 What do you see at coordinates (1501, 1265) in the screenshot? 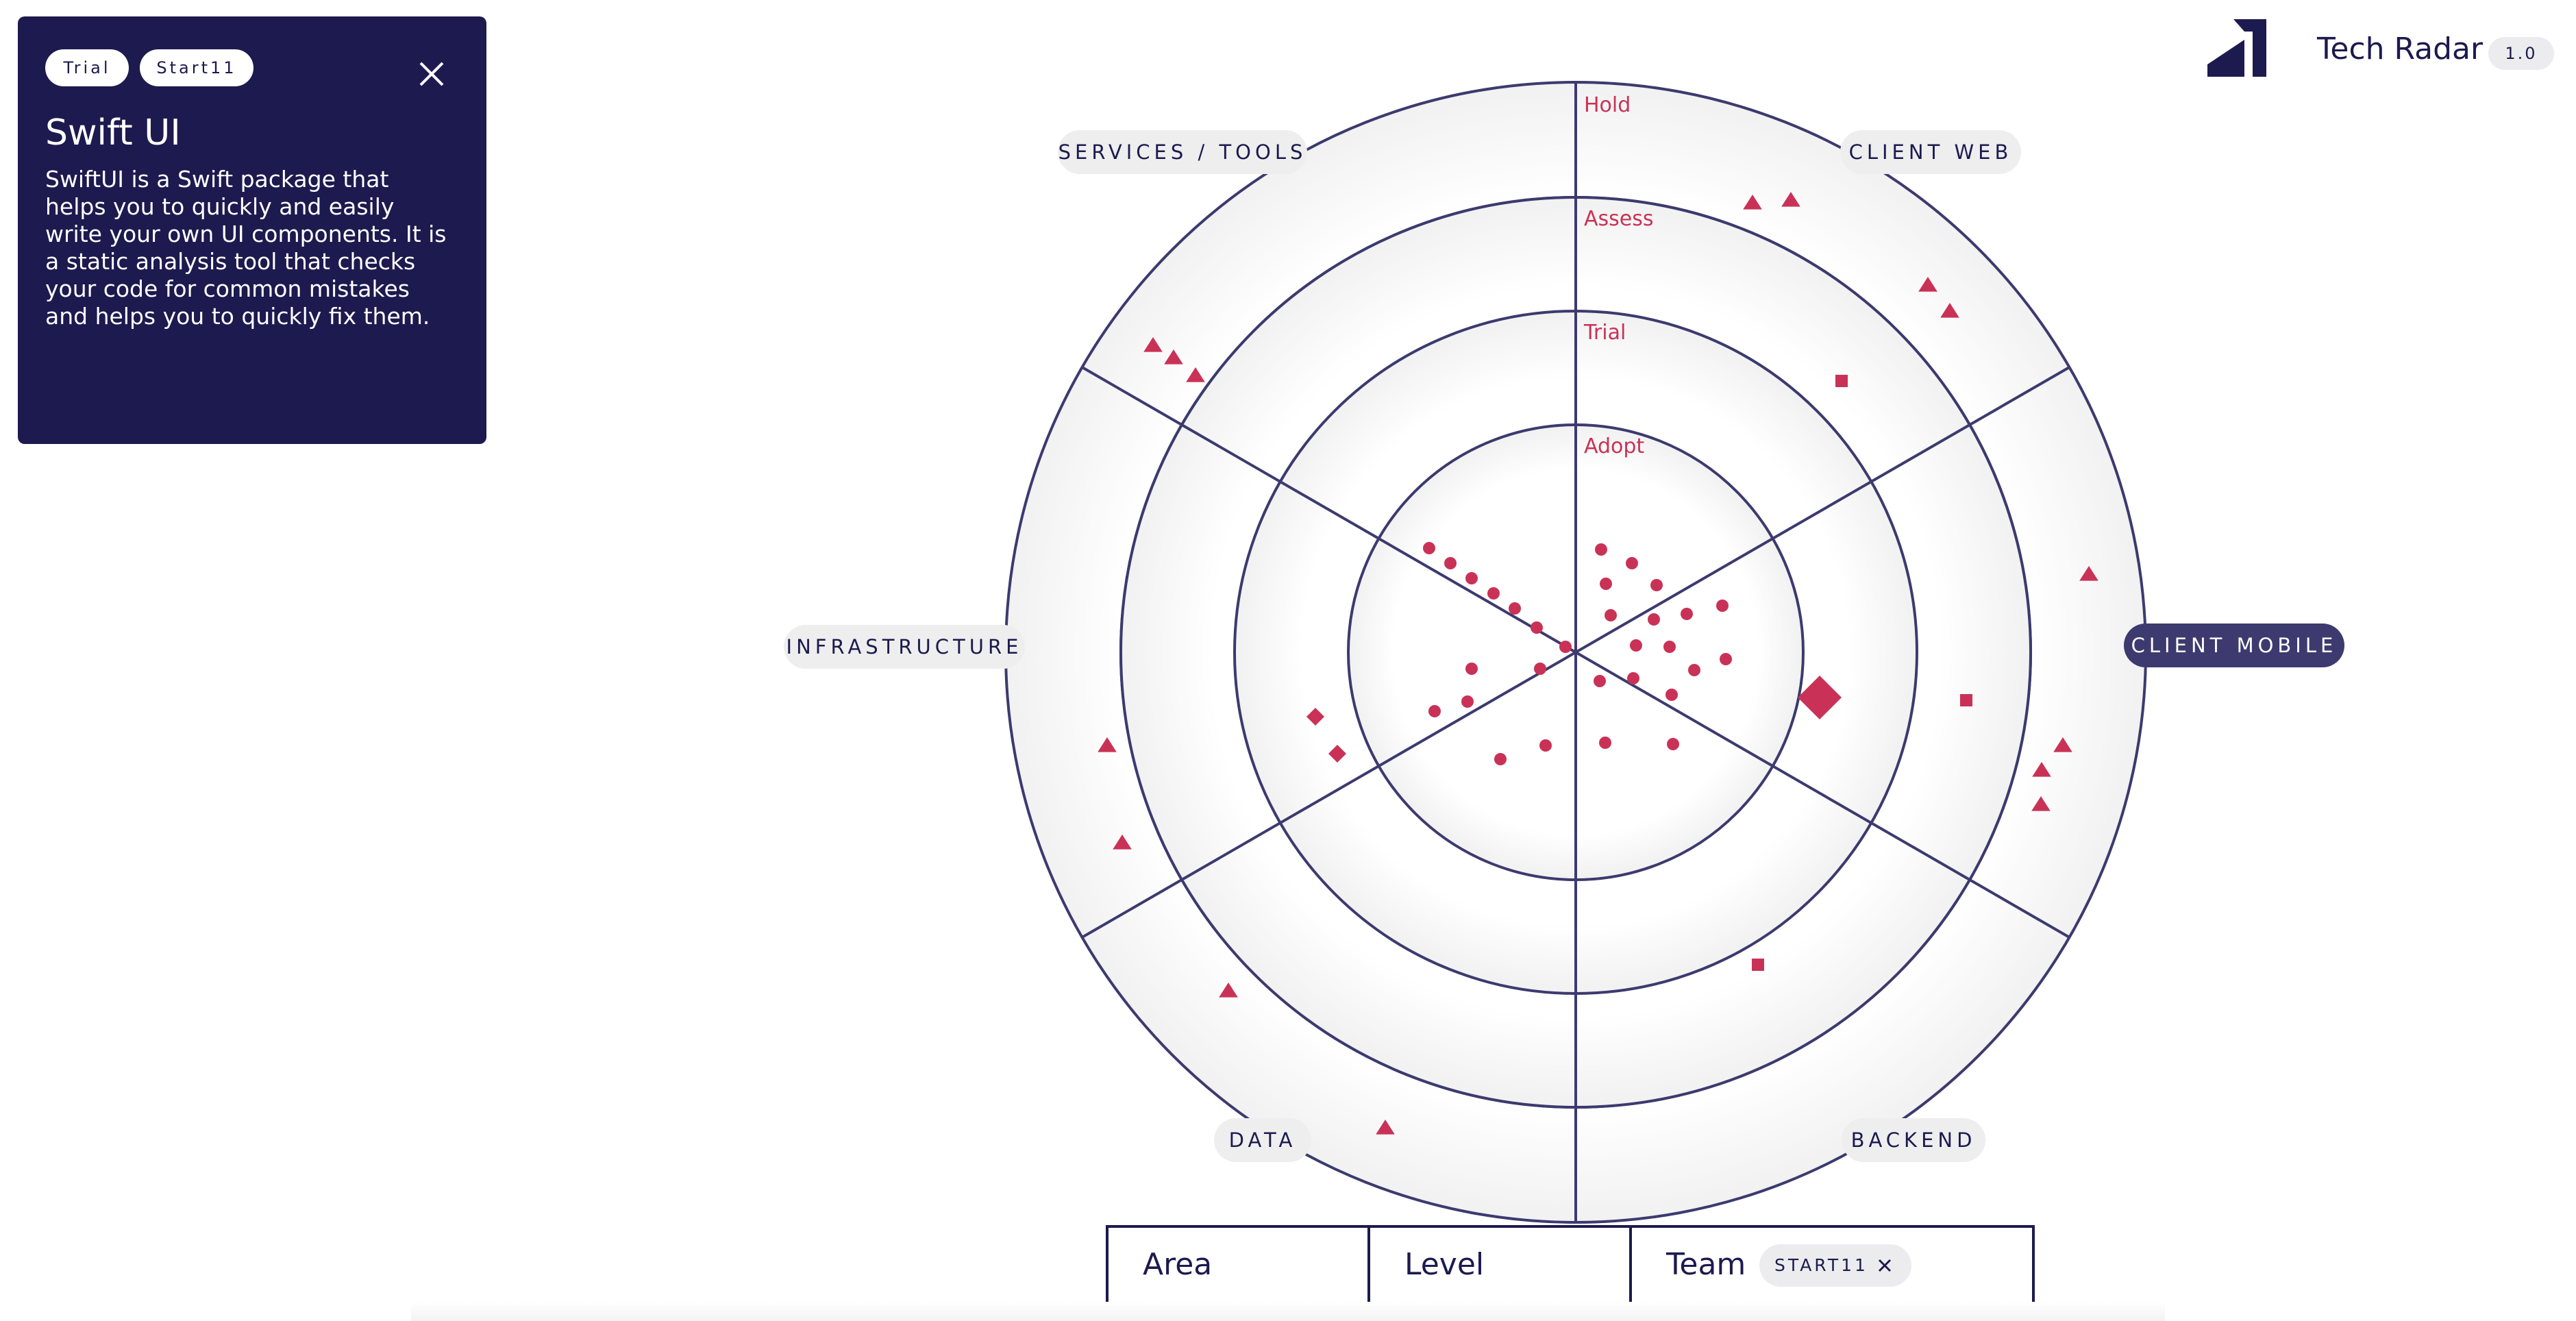
I see `filter-level: Level` at bounding box center [1501, 1265].